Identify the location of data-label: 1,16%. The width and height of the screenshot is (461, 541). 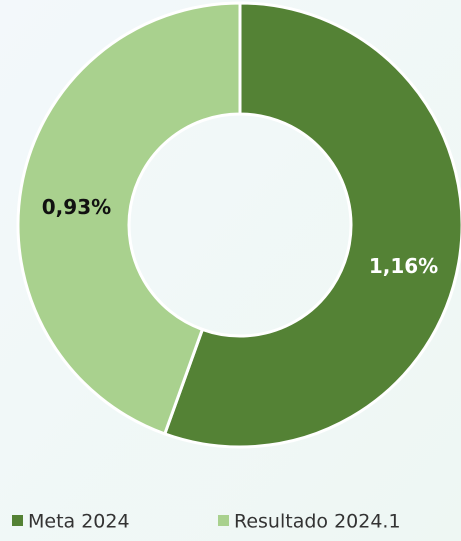
(403, 266).